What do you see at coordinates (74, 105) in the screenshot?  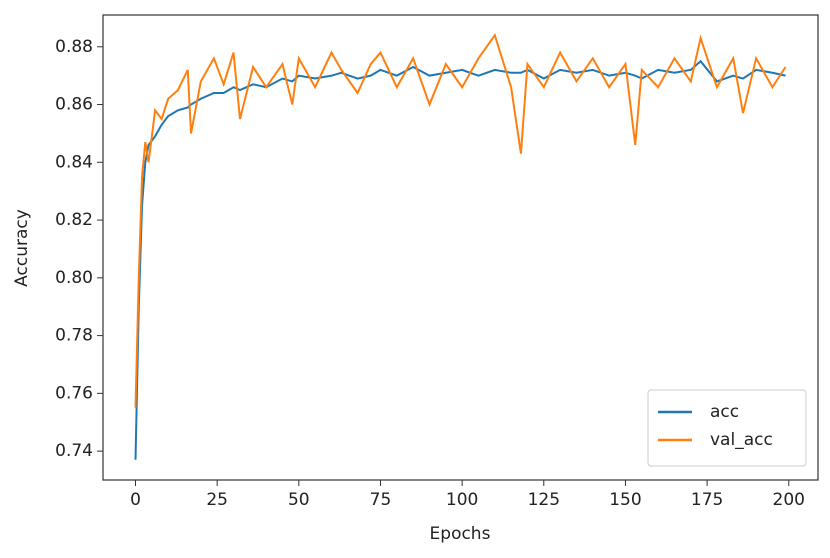 I see `y-tick-label: 0.86` at bounding box center [74, 105].